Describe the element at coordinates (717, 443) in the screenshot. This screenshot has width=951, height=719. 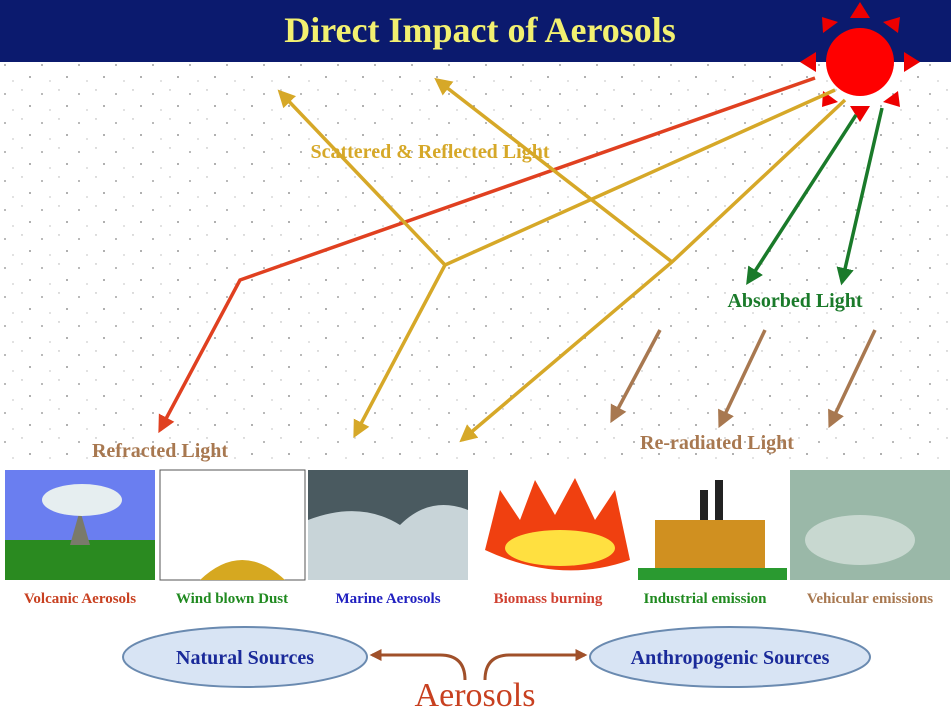
I see `reradiated-label: Re-radiated Light` at that location.